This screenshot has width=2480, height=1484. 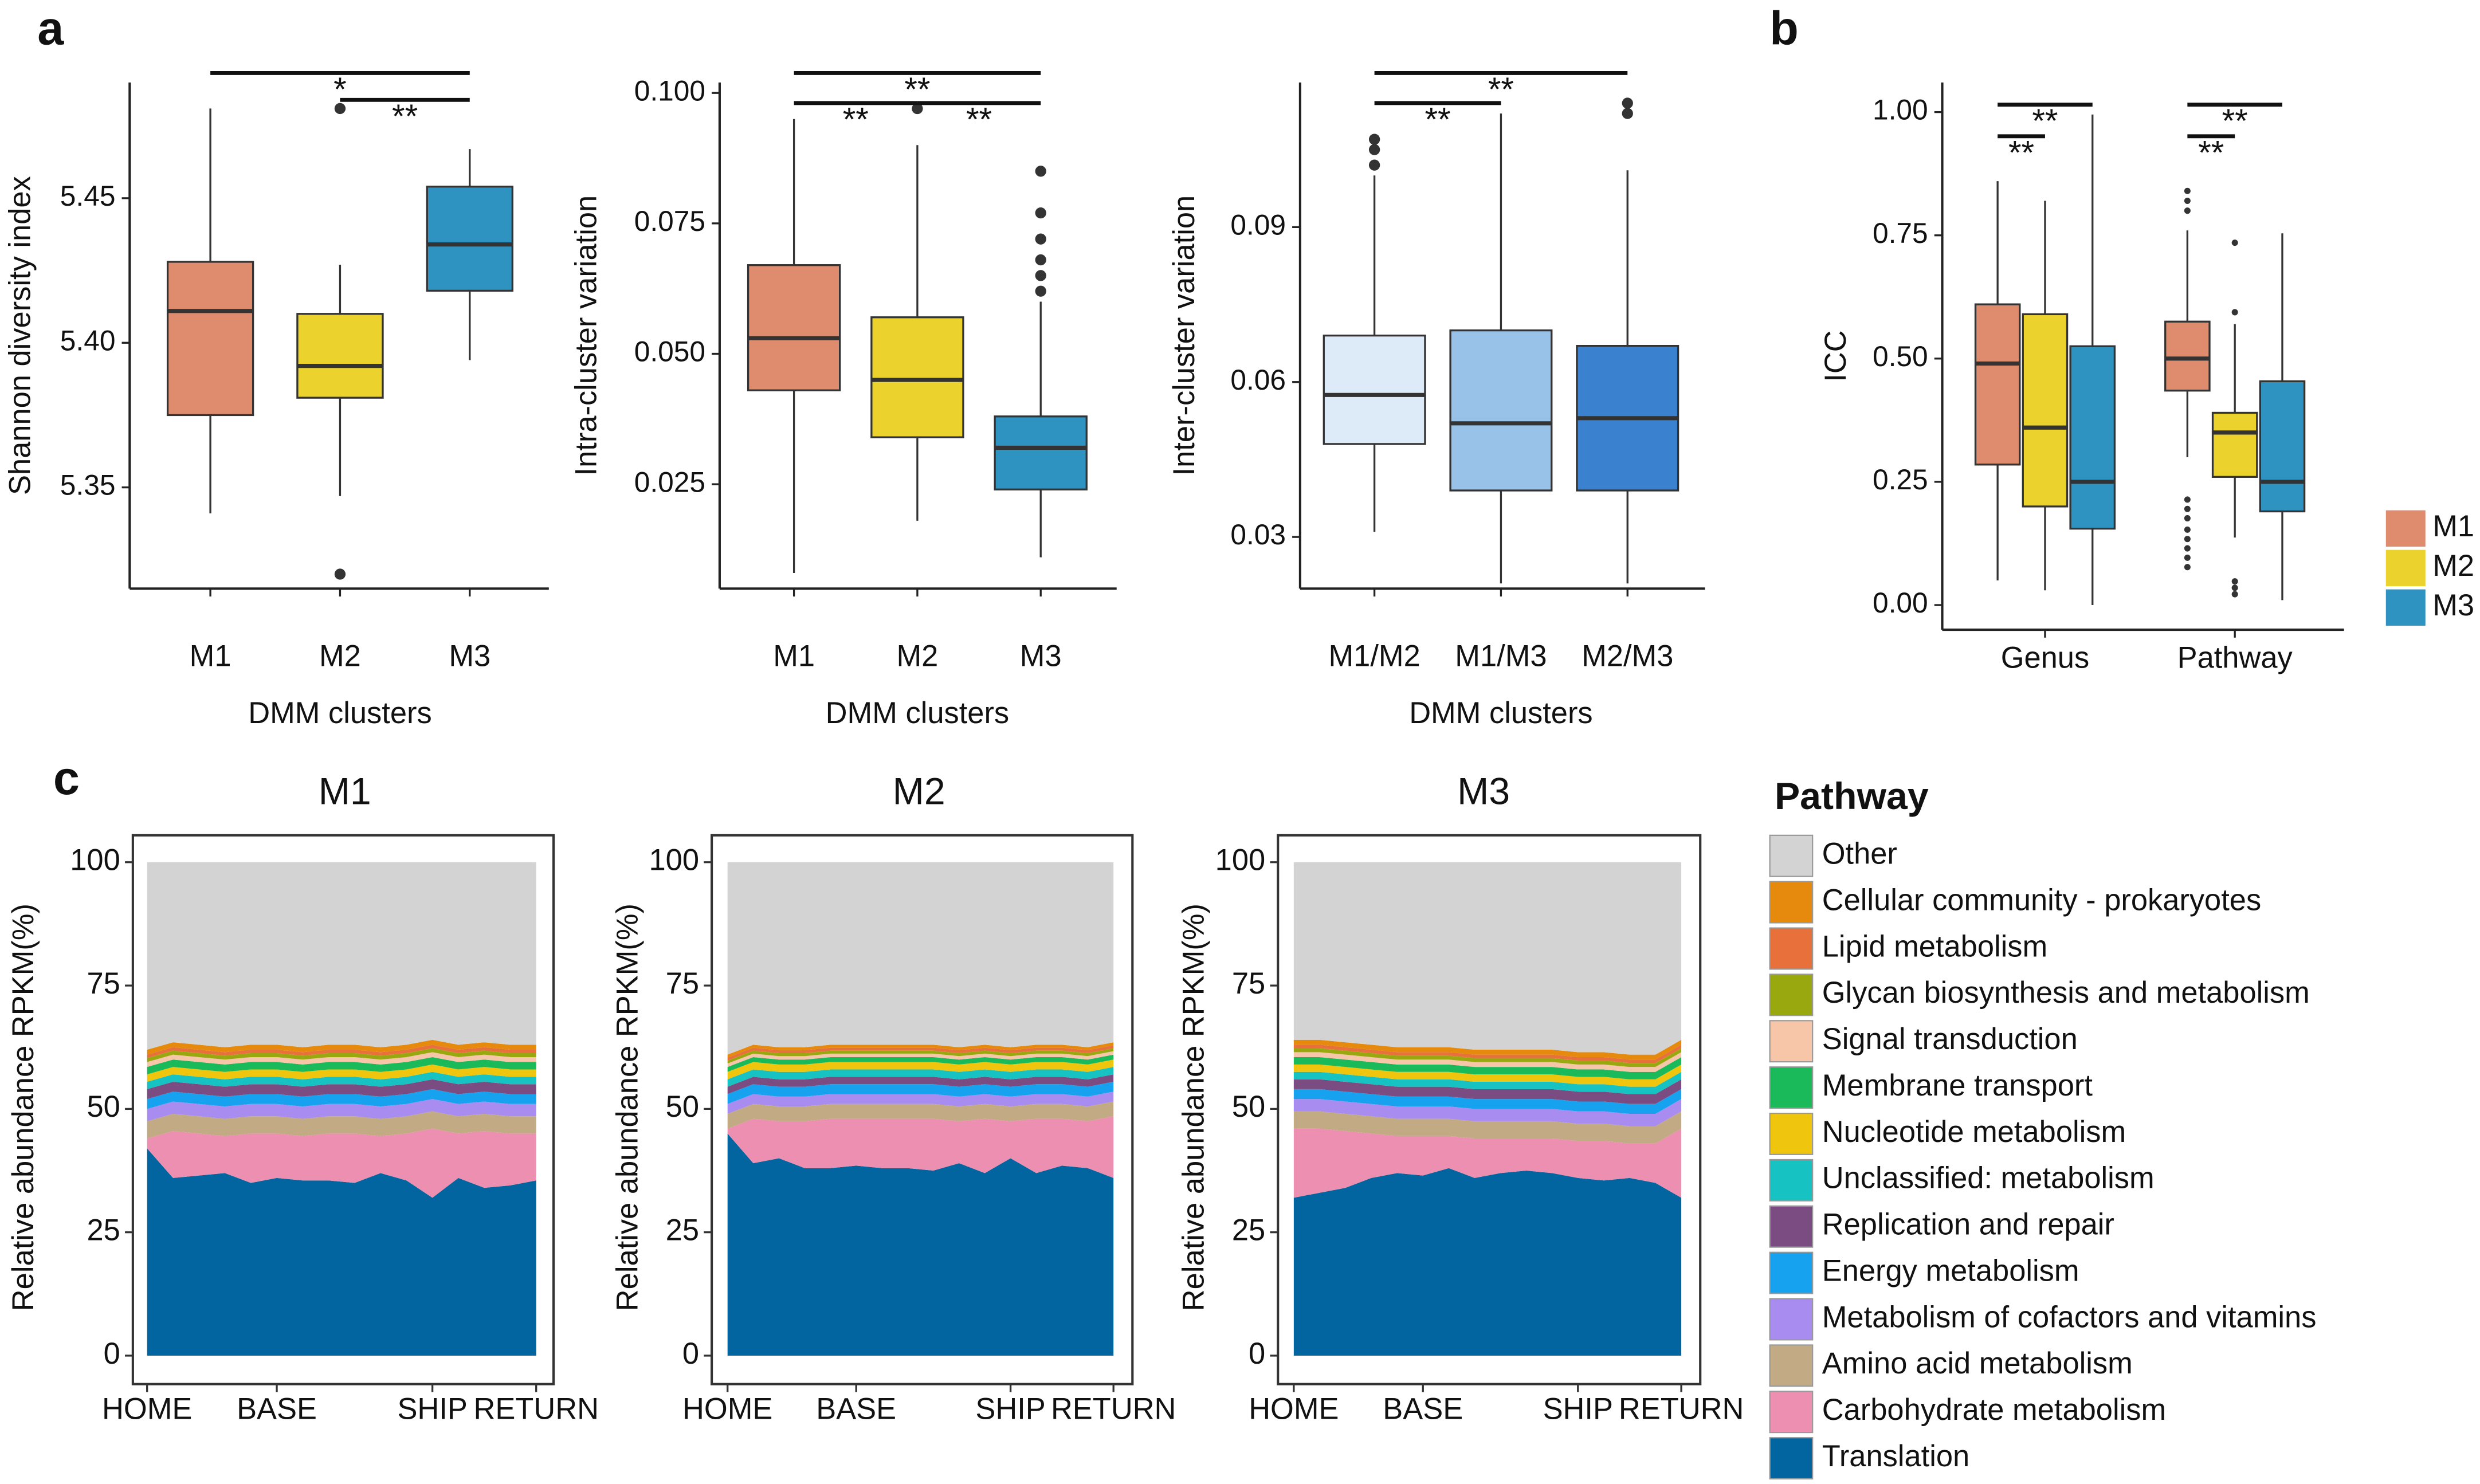 What do you see at coordinates (2235, 657) in the screenshot?
I see `x-tick-label: Pathway` at bounding box center [2235, 657].